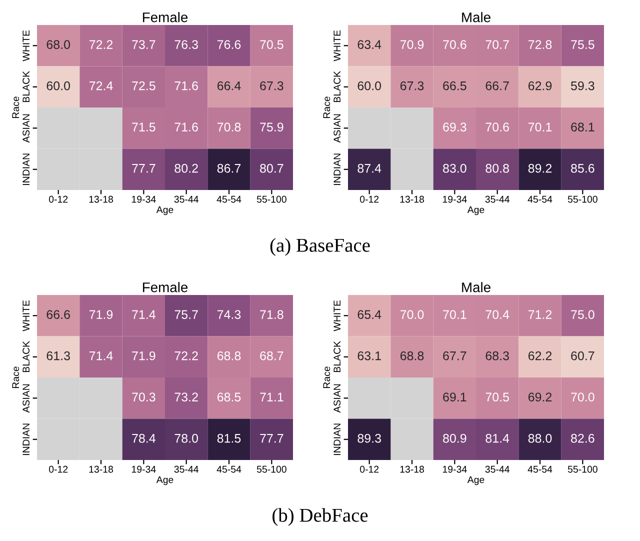  Describe the element at coordinates (272, 85) in the screenshot. I see `data-label: 67.3` at that location.